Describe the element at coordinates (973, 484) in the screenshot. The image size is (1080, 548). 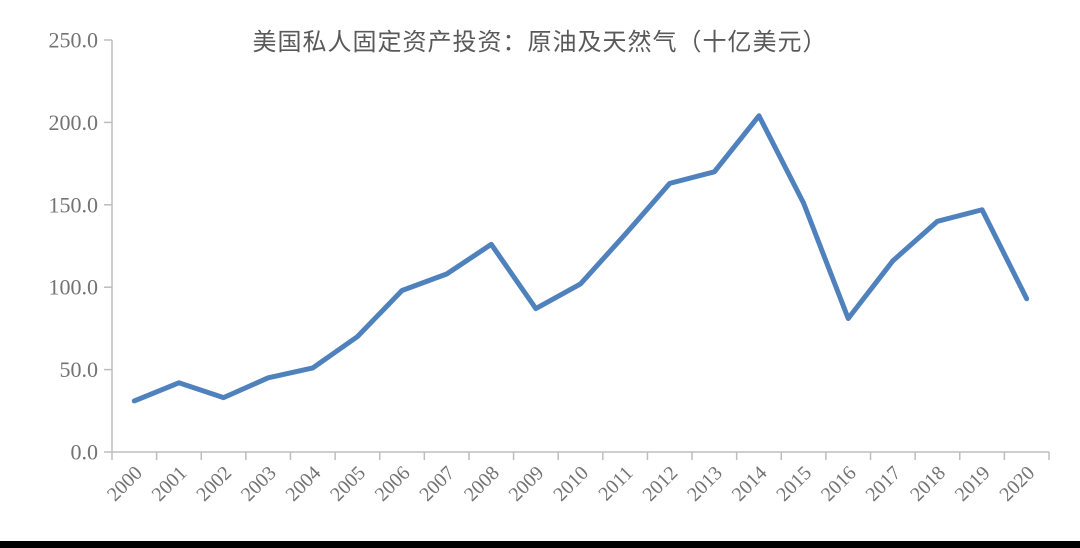
I see `x-tick-label: 2019` at that location.